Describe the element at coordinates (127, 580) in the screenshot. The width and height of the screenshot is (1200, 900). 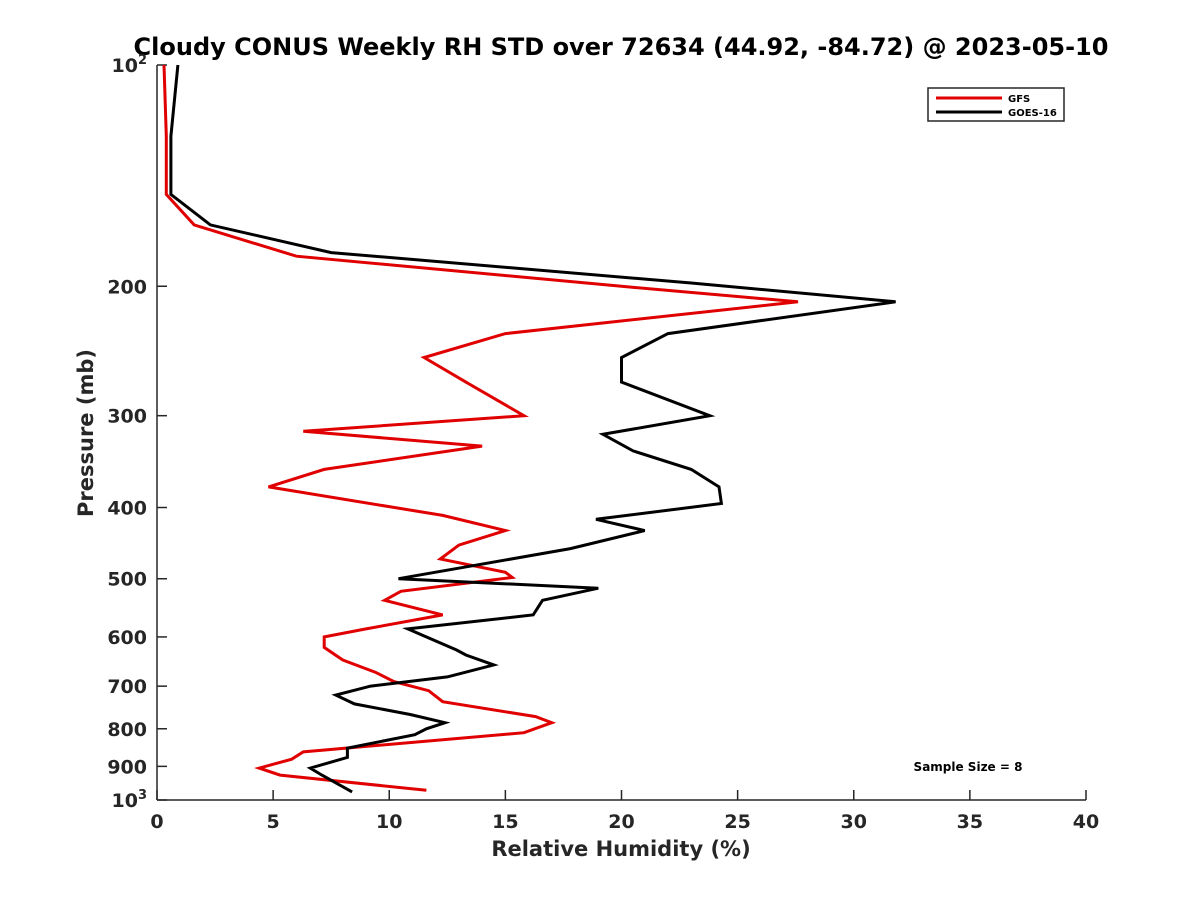
I see `y-tick-label: 500` at that location.